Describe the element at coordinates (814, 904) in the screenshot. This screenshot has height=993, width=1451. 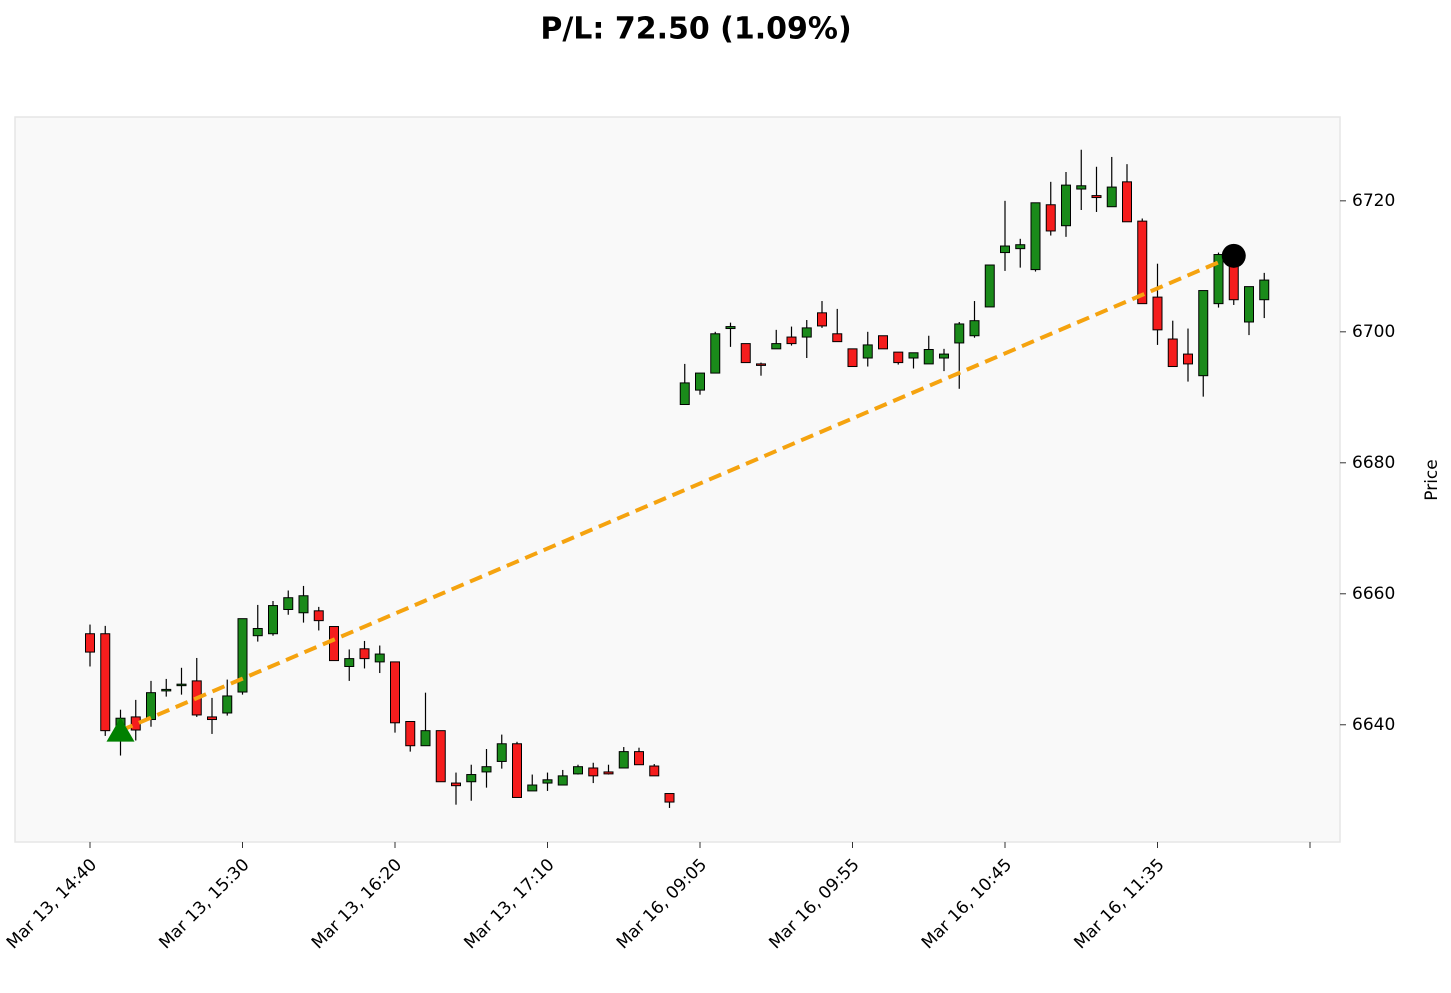
I see `x-tick-label: Mar 16, 09:55` at that location.